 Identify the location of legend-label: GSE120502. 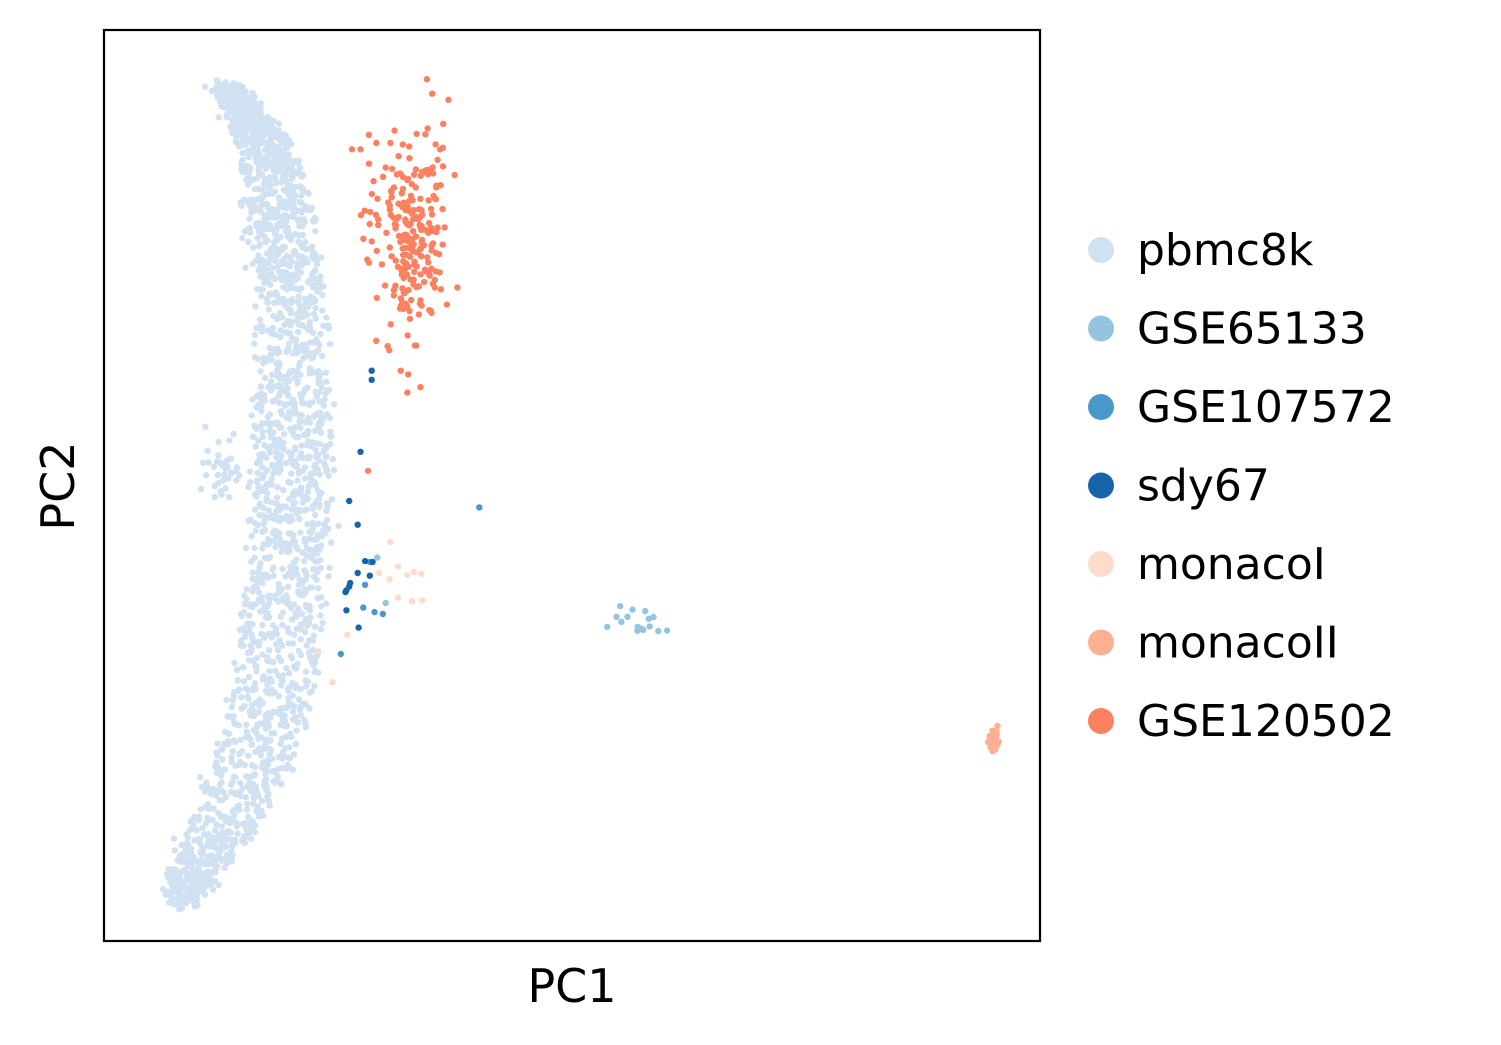
(1266, 721).